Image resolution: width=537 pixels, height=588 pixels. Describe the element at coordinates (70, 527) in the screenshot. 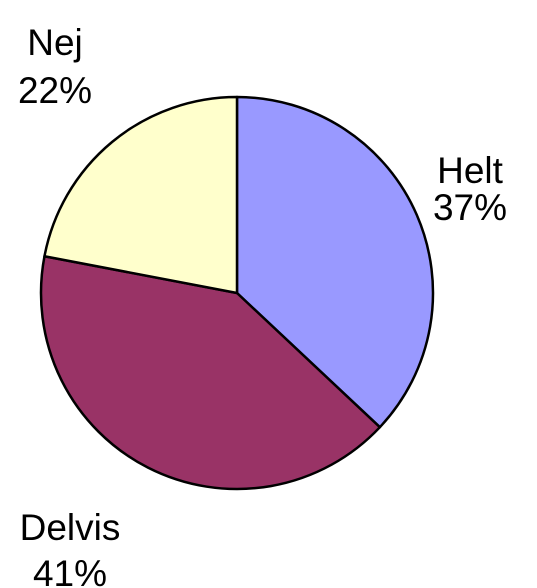

I see `slice-label: Delvis` at that location.